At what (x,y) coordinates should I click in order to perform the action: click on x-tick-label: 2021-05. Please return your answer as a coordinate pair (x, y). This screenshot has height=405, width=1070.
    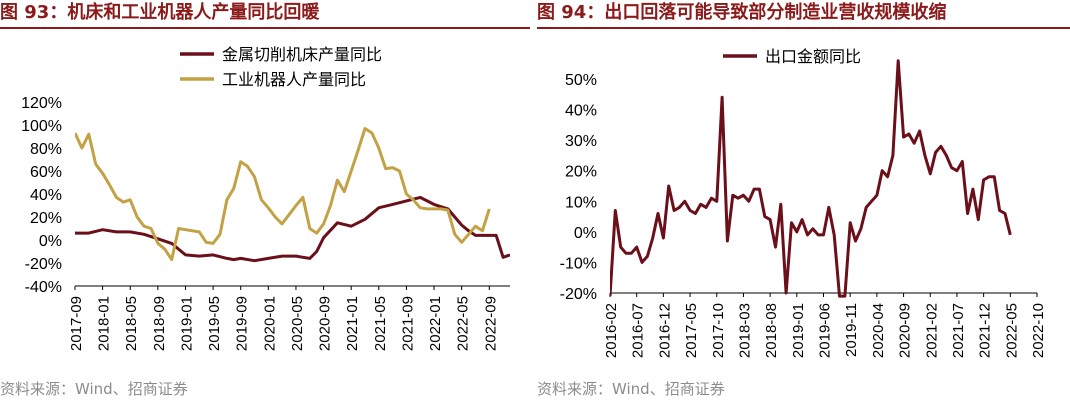
    Looking at the image, I should click on (380, 323).